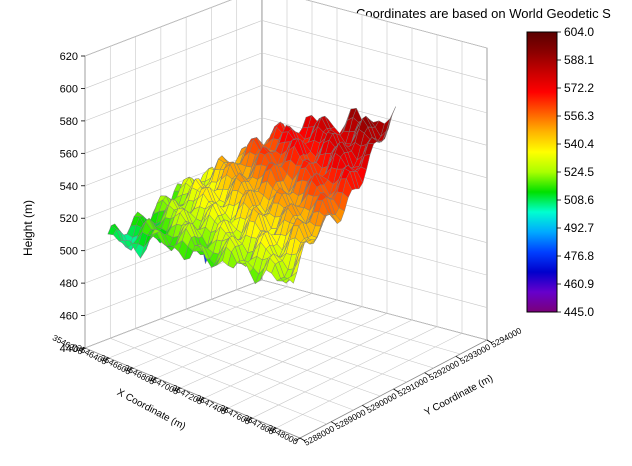  What do you see at coordinates (292, 277) in the screenshot?
I see `surface-cell` at bounding box center [292, 277].